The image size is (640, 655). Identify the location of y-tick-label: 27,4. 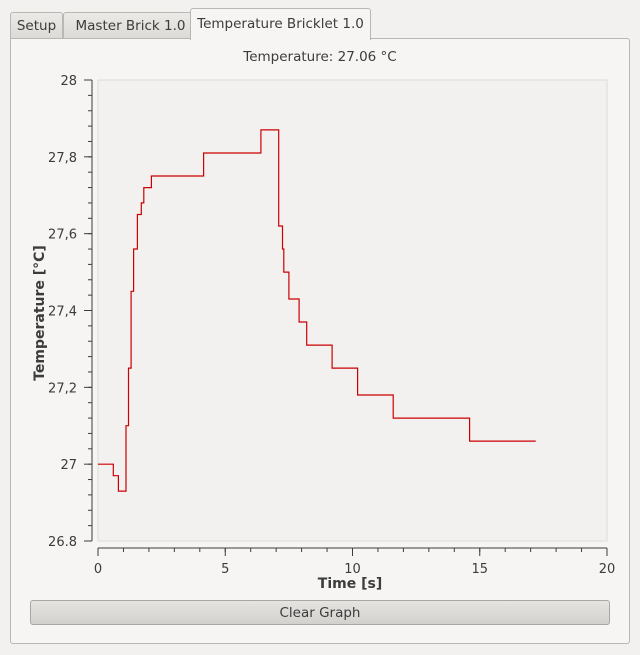
(62, 312).